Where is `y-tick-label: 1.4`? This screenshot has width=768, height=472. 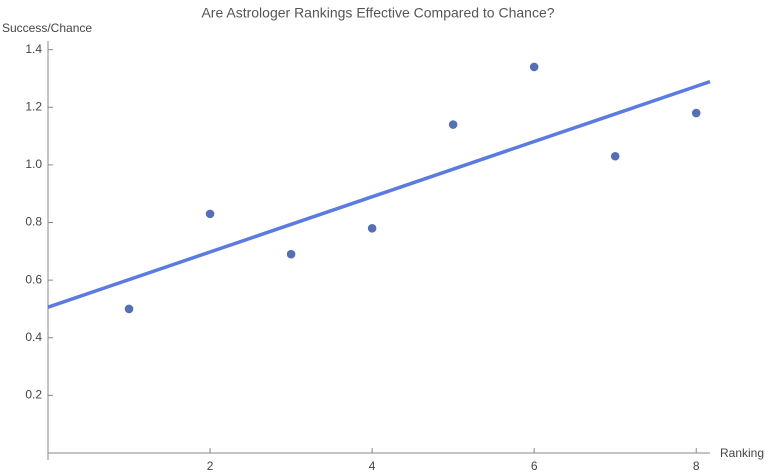 y-tick-label: 1.4 is located at coordinates (33, 49).